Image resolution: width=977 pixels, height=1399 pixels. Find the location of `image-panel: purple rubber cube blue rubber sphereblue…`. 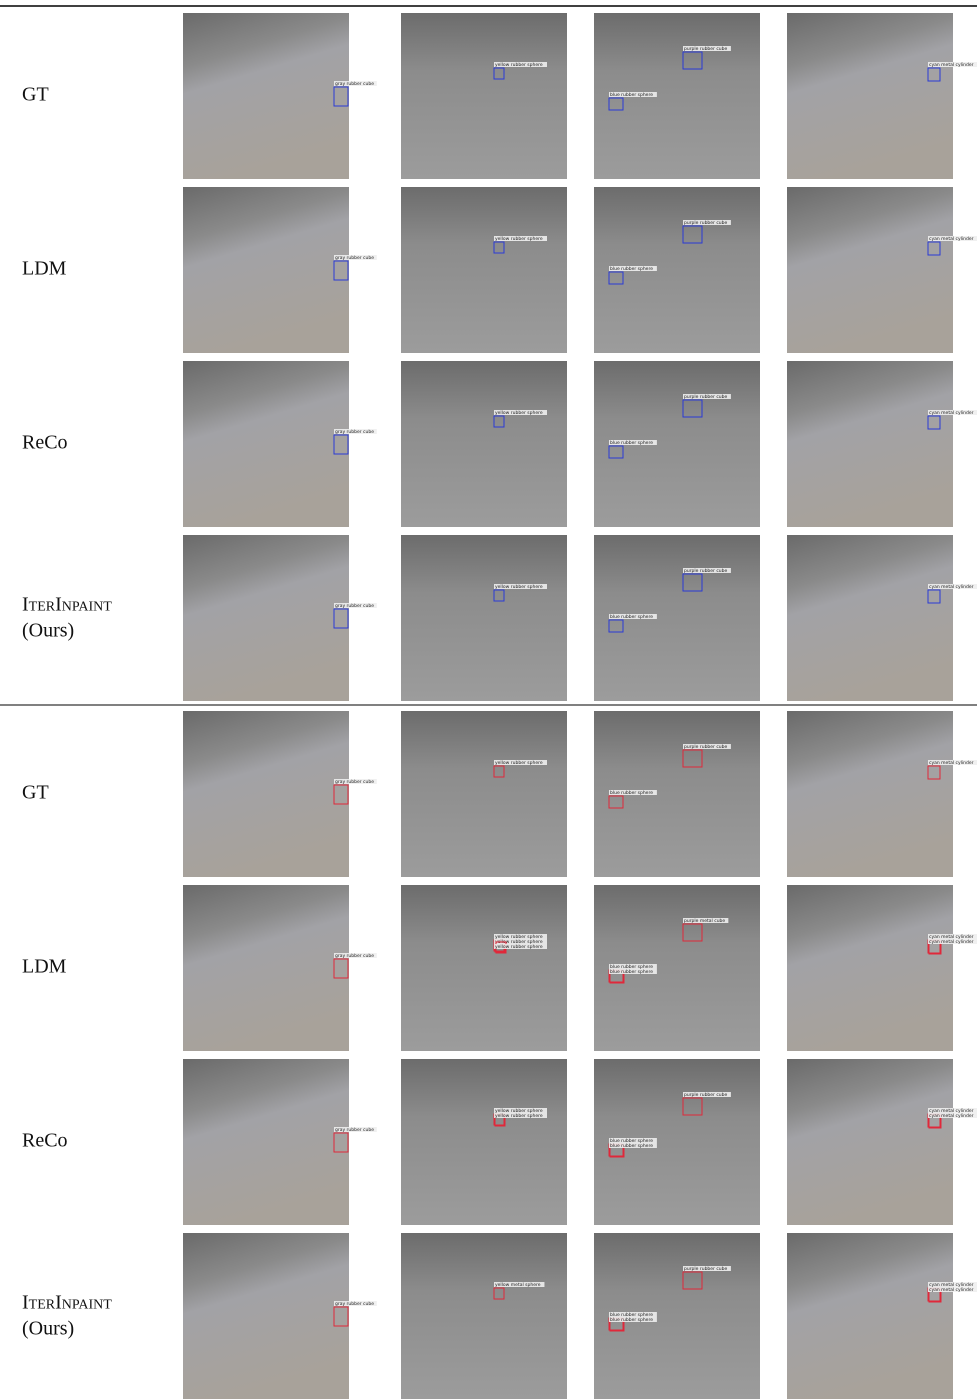

image-panel: purple rubber cube blue rubber sphereblue… is located at coordinates (677, 1142).